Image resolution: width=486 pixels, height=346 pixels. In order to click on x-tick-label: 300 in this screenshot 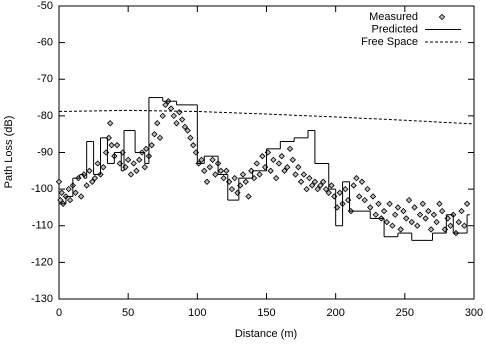, I will do `click(474, 313)`.